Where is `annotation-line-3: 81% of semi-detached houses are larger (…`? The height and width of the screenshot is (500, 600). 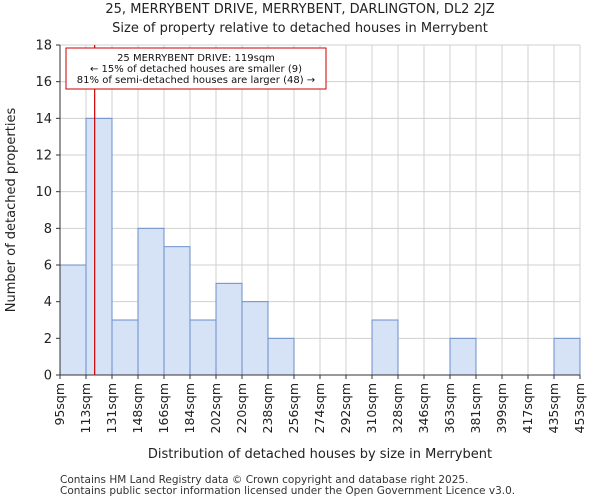 annotation-line-3: 81% of semi-detached houses are larger (… is located at coordinates (196, 80).